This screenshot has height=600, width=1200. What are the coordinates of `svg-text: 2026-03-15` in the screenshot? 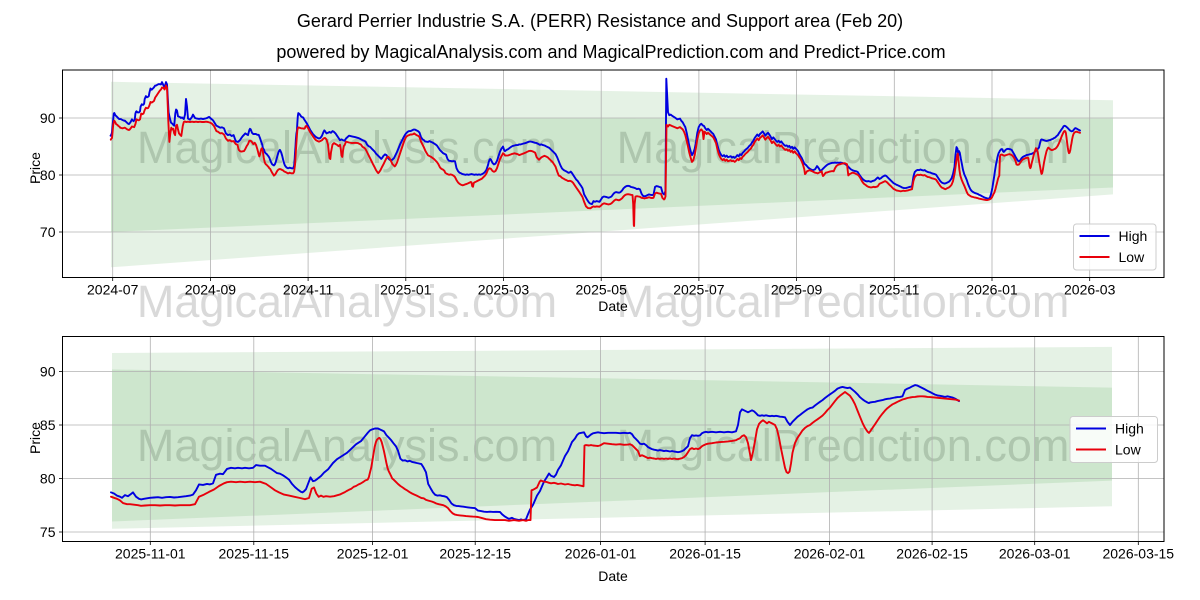 It's located at (1138, 554).